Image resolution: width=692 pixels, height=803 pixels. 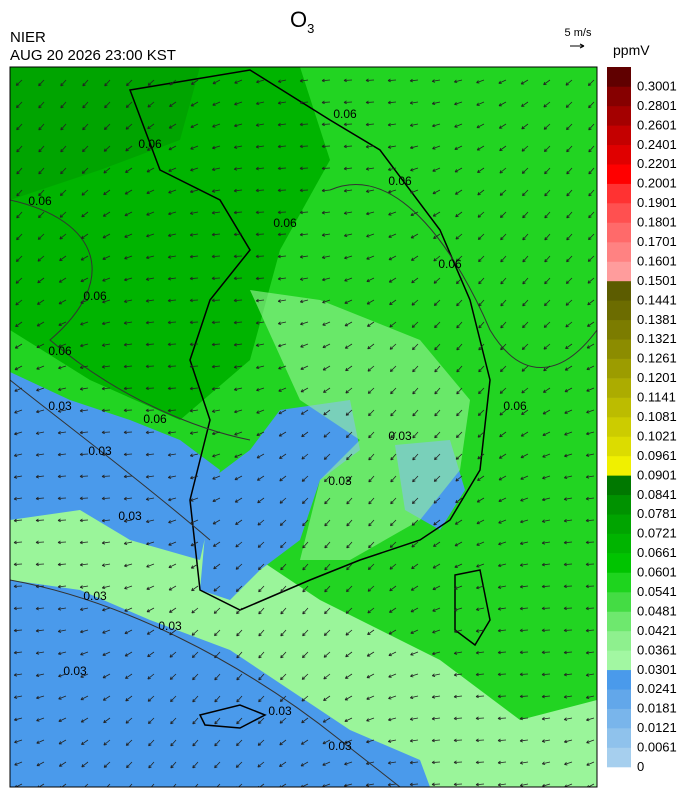 What do you see at coordinates (657, 552) in the screenshot?
I see `colorbar-label: 0.0661` at bounding box center [657, 552].